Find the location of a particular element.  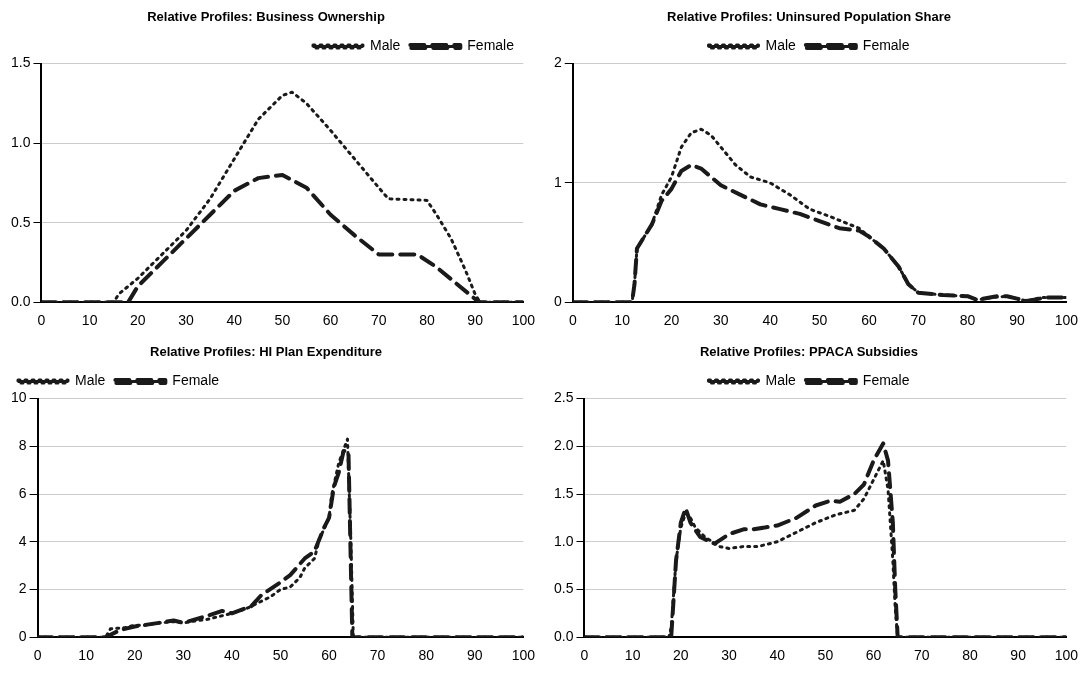

y-tick-label: 1 is located at coordinates (557, 181).